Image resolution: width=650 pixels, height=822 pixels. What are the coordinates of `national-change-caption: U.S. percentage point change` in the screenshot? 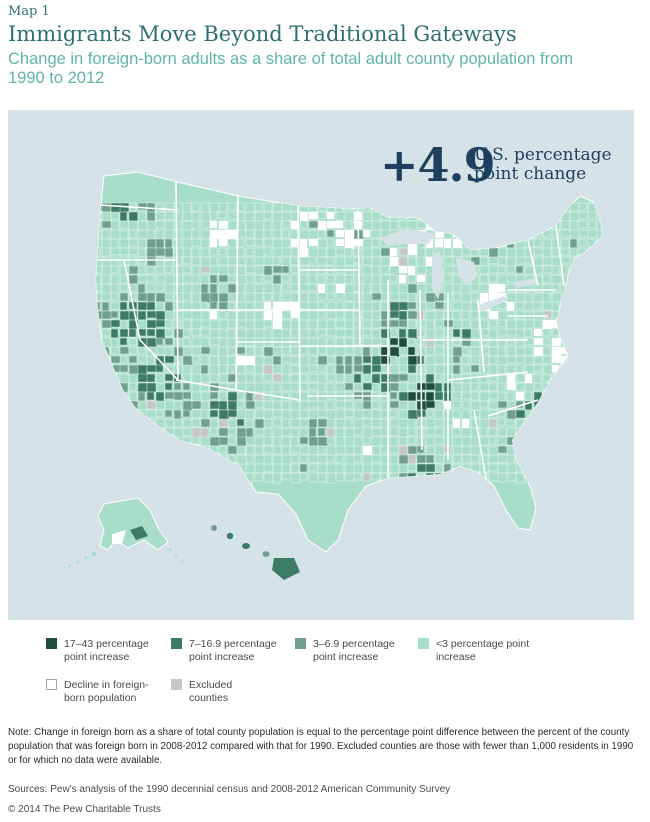 It's located at (543, 164).